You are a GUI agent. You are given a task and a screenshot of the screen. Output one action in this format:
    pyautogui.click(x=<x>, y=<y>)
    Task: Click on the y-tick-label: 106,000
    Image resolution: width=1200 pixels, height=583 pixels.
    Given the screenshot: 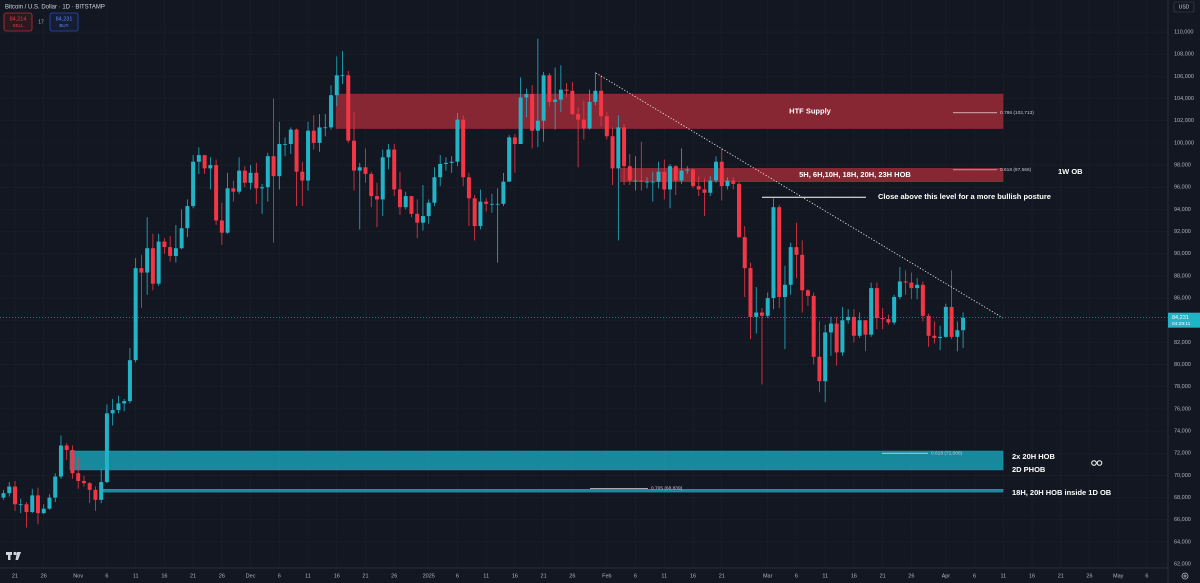 What is the action you would take?
    pyautogui.click(x=1184, y=77)
    